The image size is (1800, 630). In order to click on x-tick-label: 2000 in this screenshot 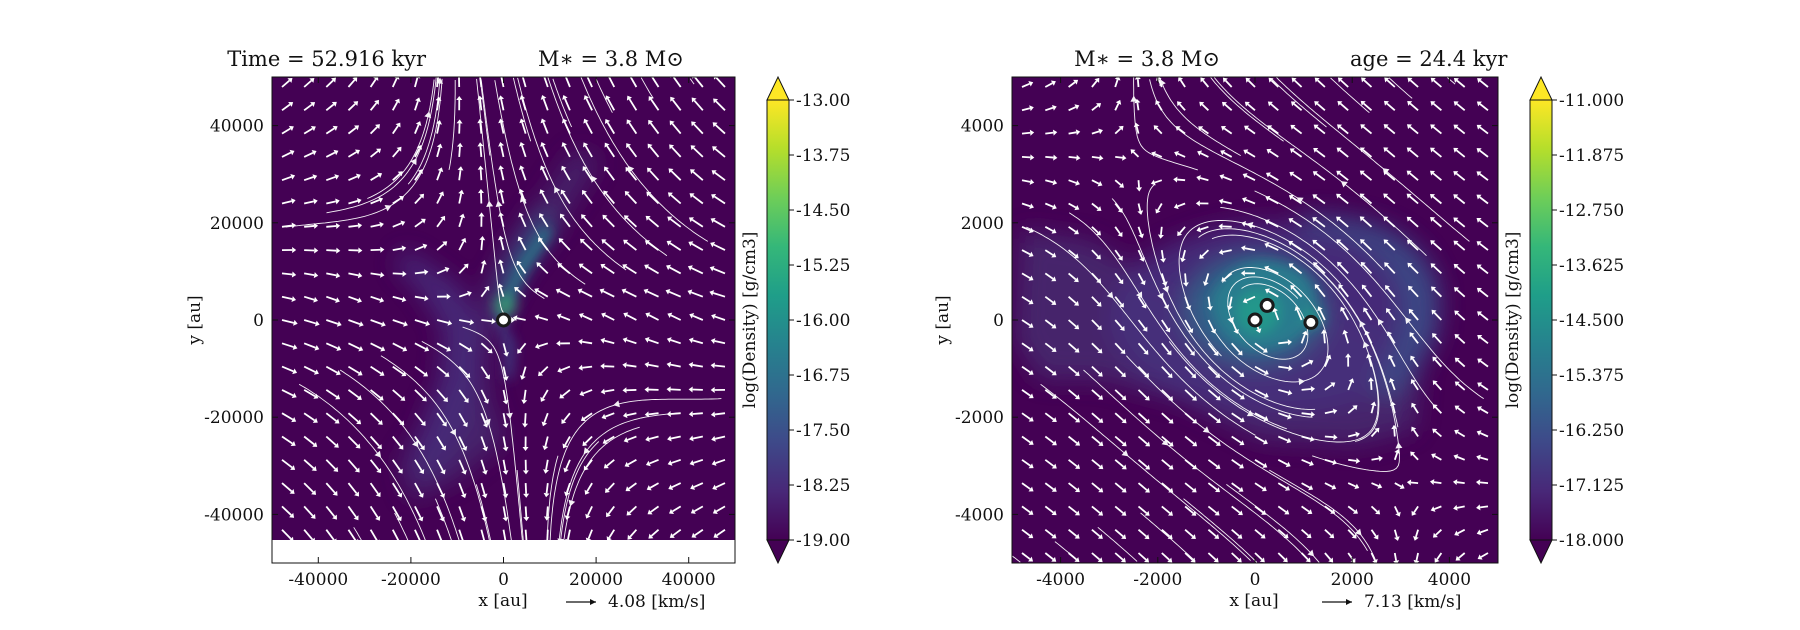, I will do `click(1352, 580)`.